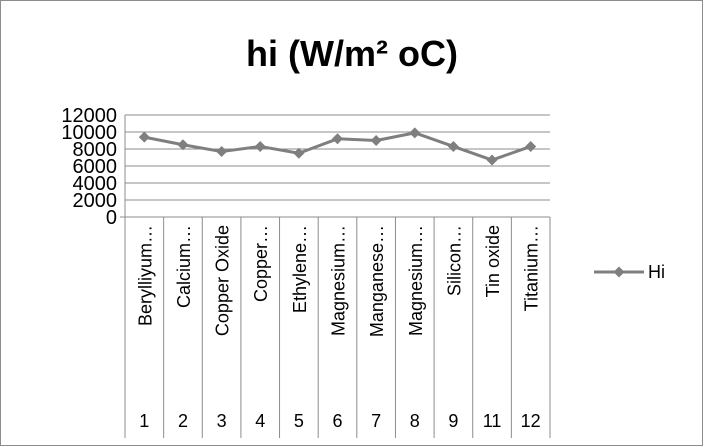 This screenshot has width=704, height=447. What do you see at coordinates (337, 146) in the screenshot?
I see `series-hi` at bounding box center [337, 146].